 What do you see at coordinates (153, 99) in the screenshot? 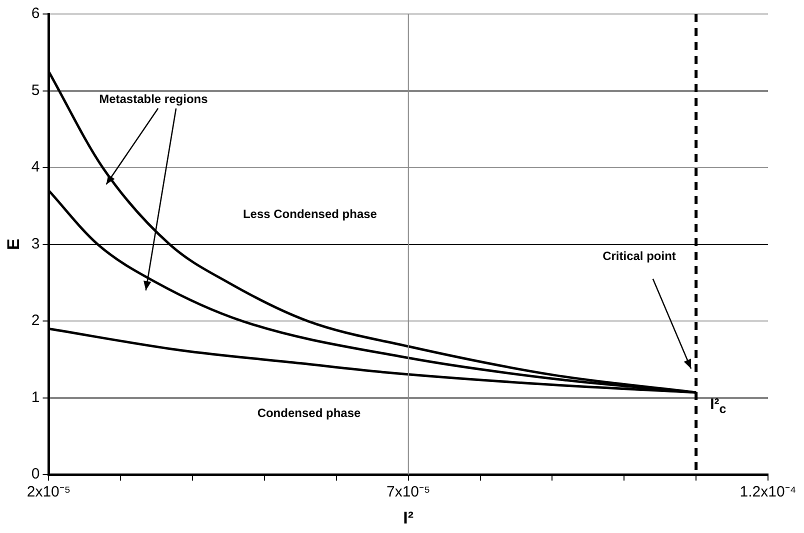
I see `annotation: Metastable regions` at bounding box center [153, 99].